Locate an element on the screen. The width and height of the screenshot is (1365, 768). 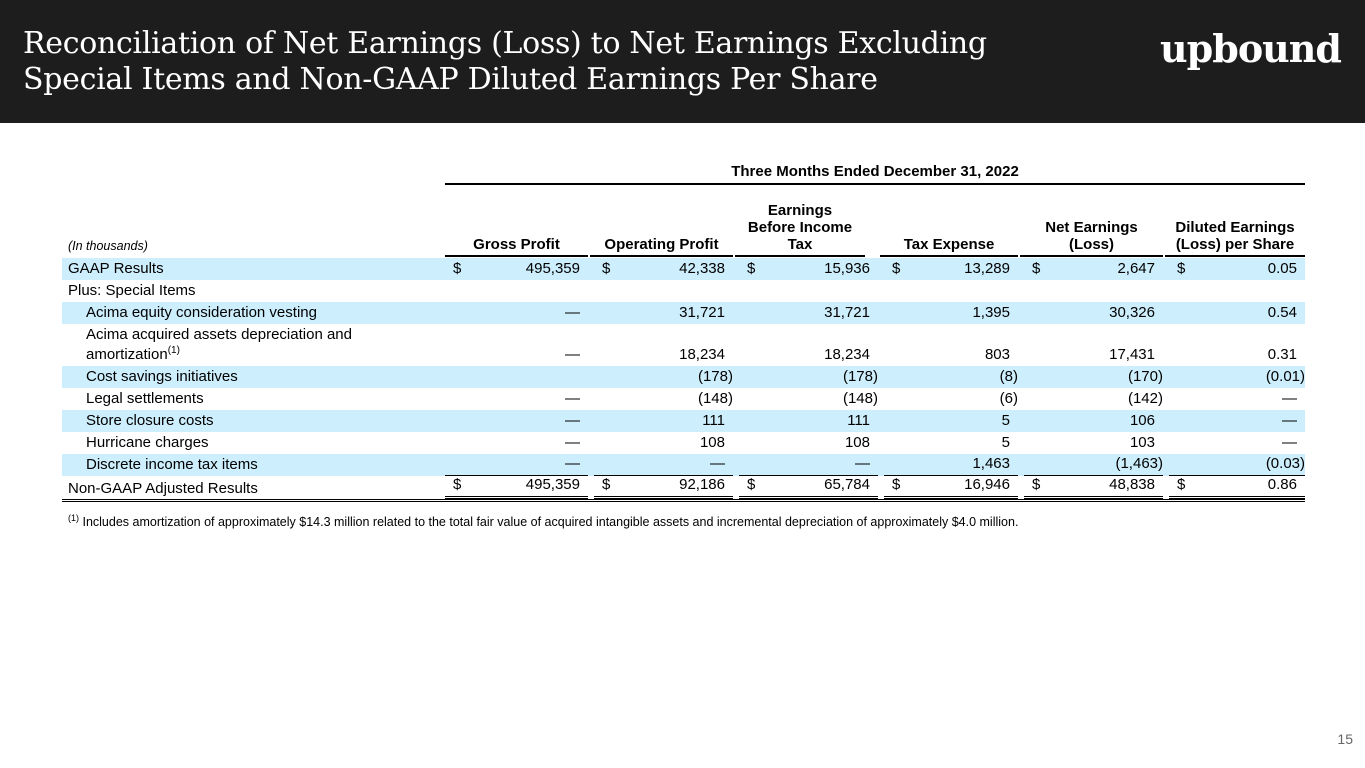
table-cell: $495,359 is located at coordinates (516, 487).